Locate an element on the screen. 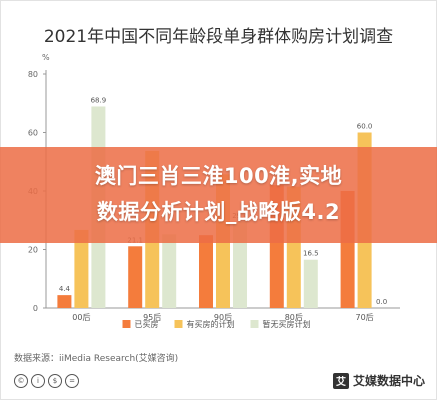  y-tick-label: 20 is located at coordinates (33, 250).